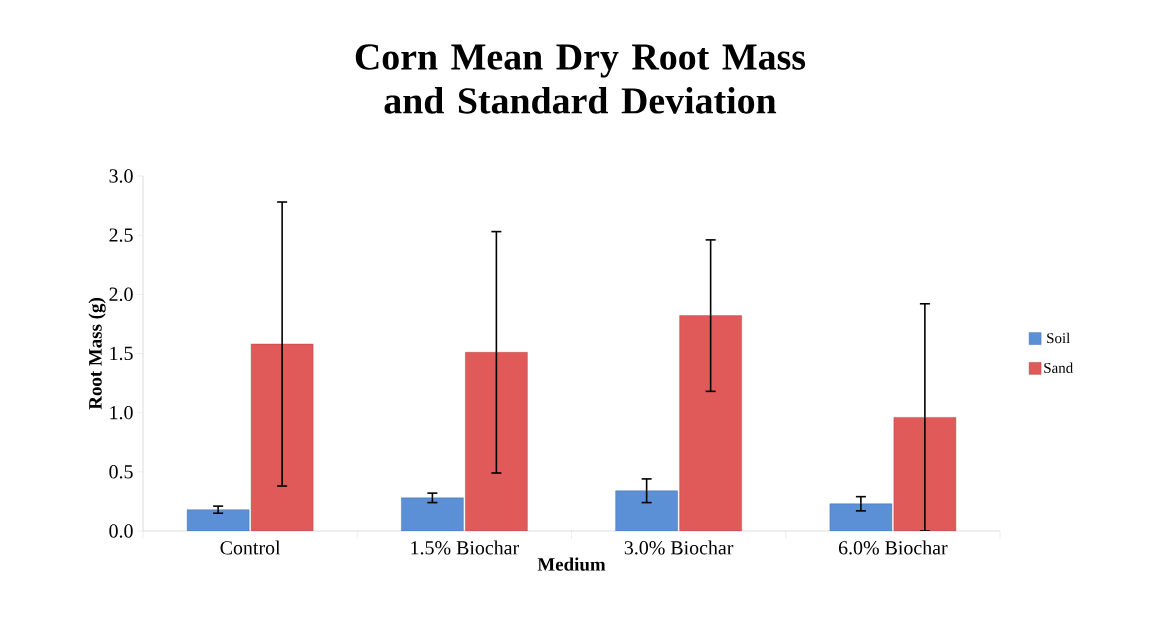 This screenshot has width=1150, height=644. I want to click on x-tick-label: 6.0% Biochar, so click(893, 547).